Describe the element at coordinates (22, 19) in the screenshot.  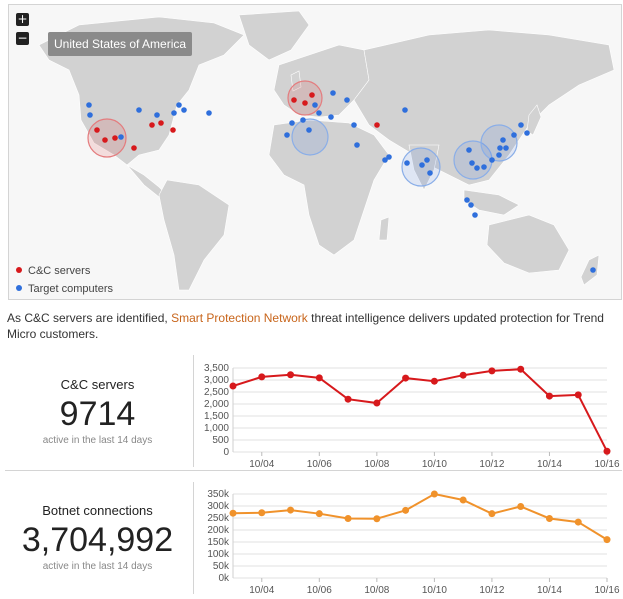
I see `zoom-in-button: +` at that location.